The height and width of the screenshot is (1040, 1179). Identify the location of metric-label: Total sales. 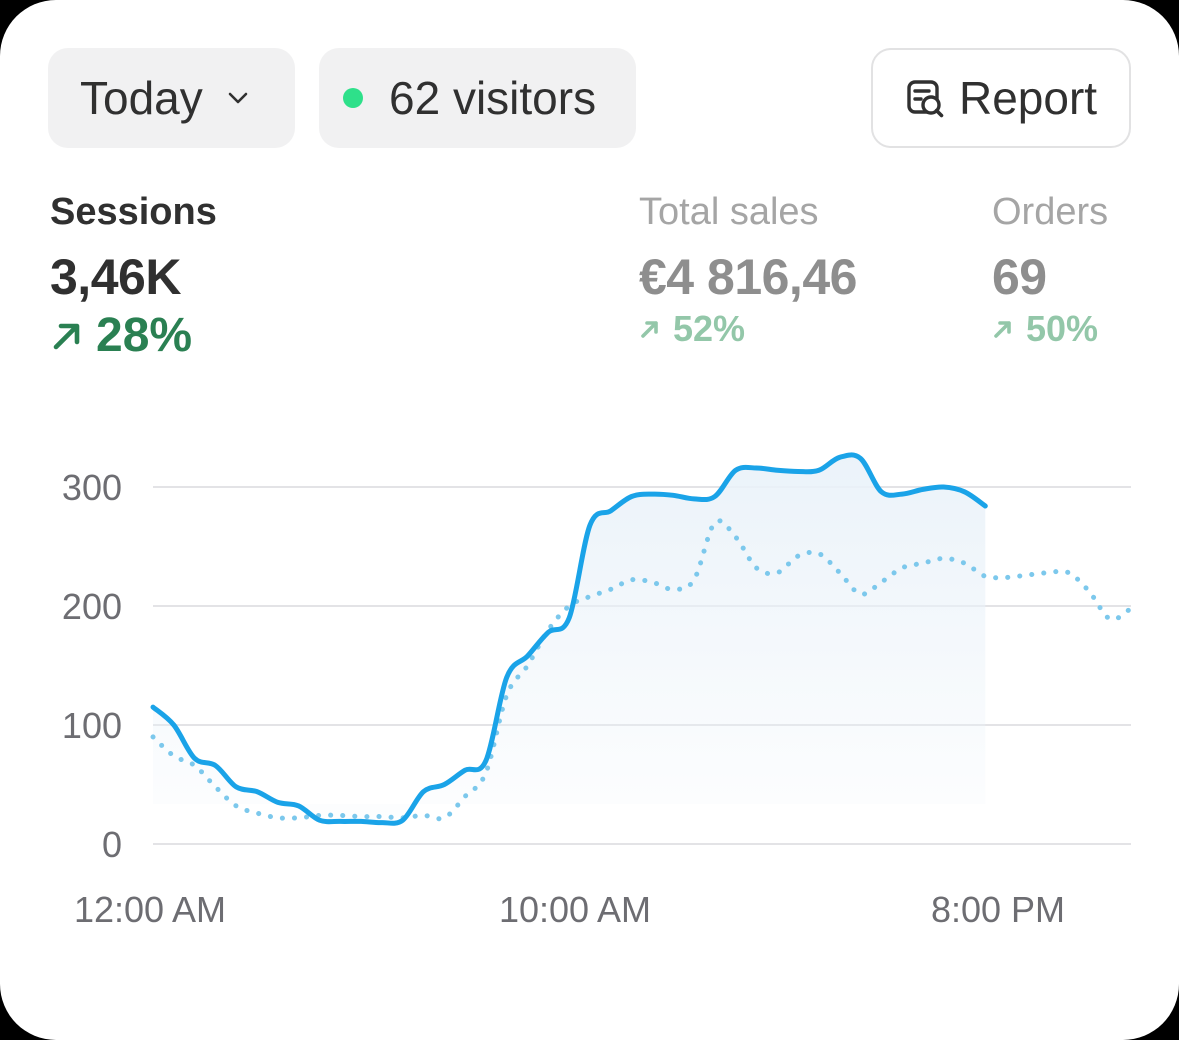
(729, 212).